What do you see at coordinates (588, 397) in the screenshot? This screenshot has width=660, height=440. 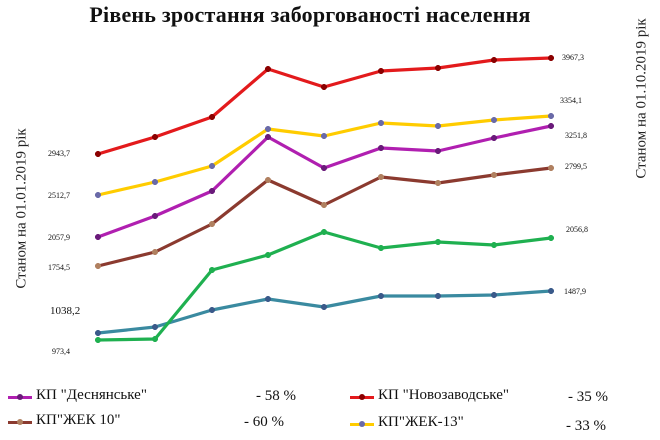 I see `legend-percent-0: - 35 %` at bounding box center [588, 397].